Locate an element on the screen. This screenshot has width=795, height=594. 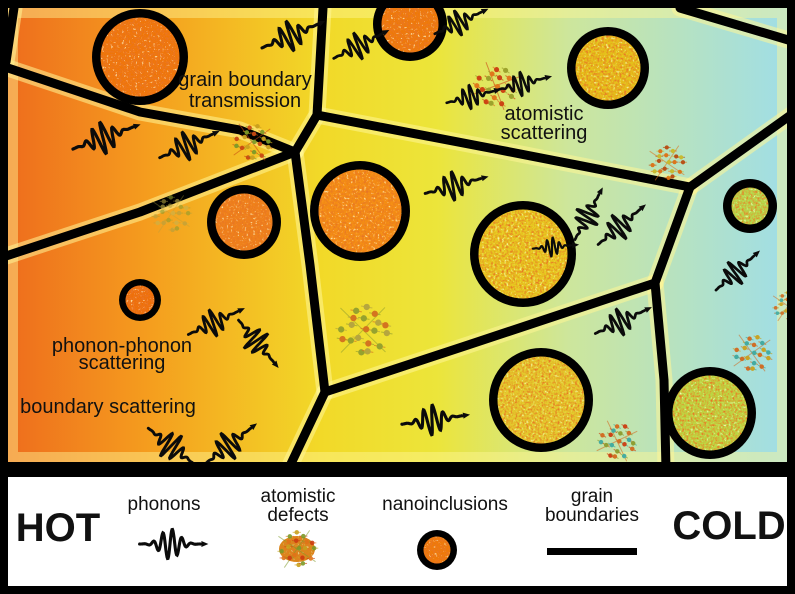
legend-grain-boundary-line-icon is located at coordinates (592, 551).